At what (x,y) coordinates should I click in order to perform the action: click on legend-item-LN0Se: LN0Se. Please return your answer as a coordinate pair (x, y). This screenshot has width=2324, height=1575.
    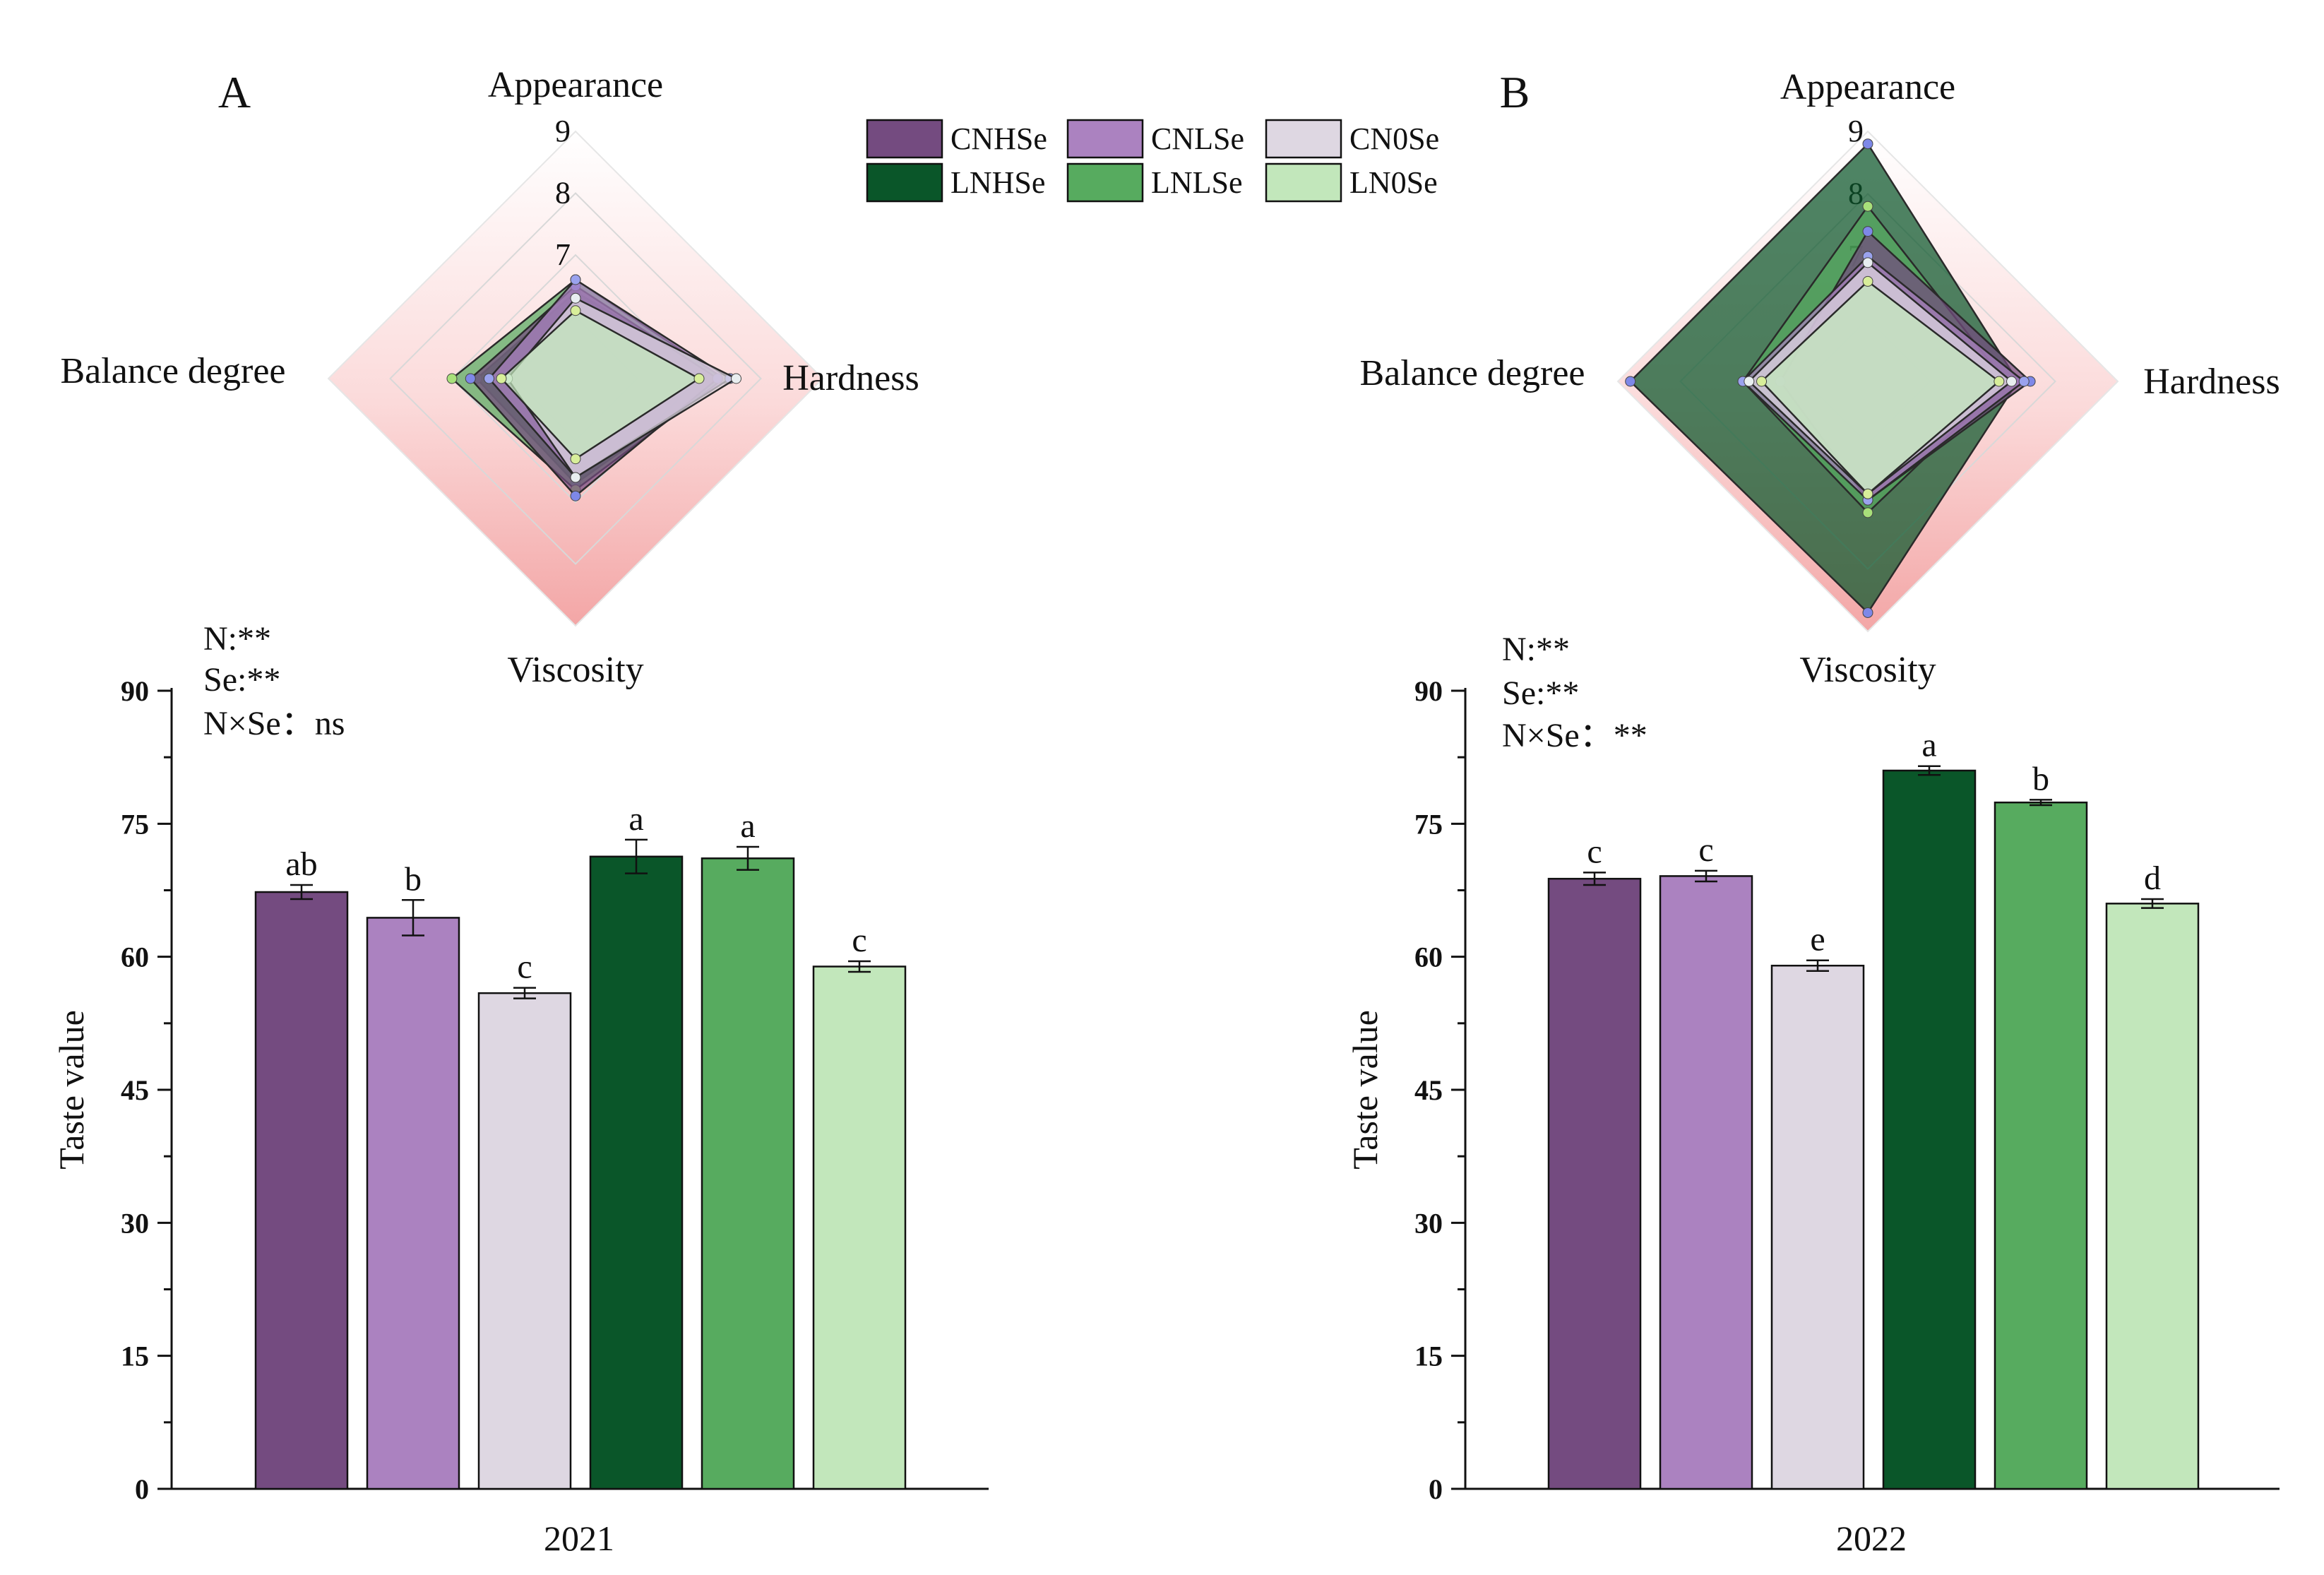
    Looking at the image, I should click on (1351, 183).